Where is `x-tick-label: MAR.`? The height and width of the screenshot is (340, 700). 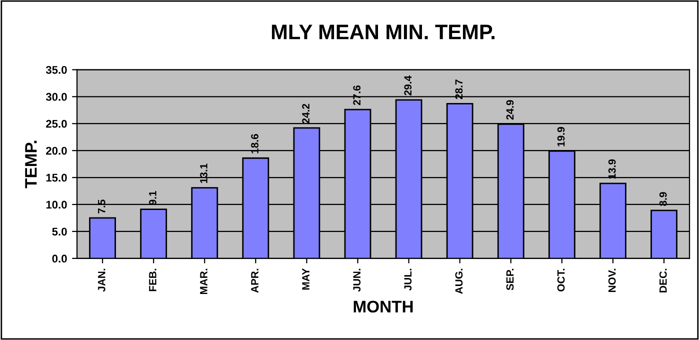
x-tick-label: MAR. is located at coordinates (204, 281).